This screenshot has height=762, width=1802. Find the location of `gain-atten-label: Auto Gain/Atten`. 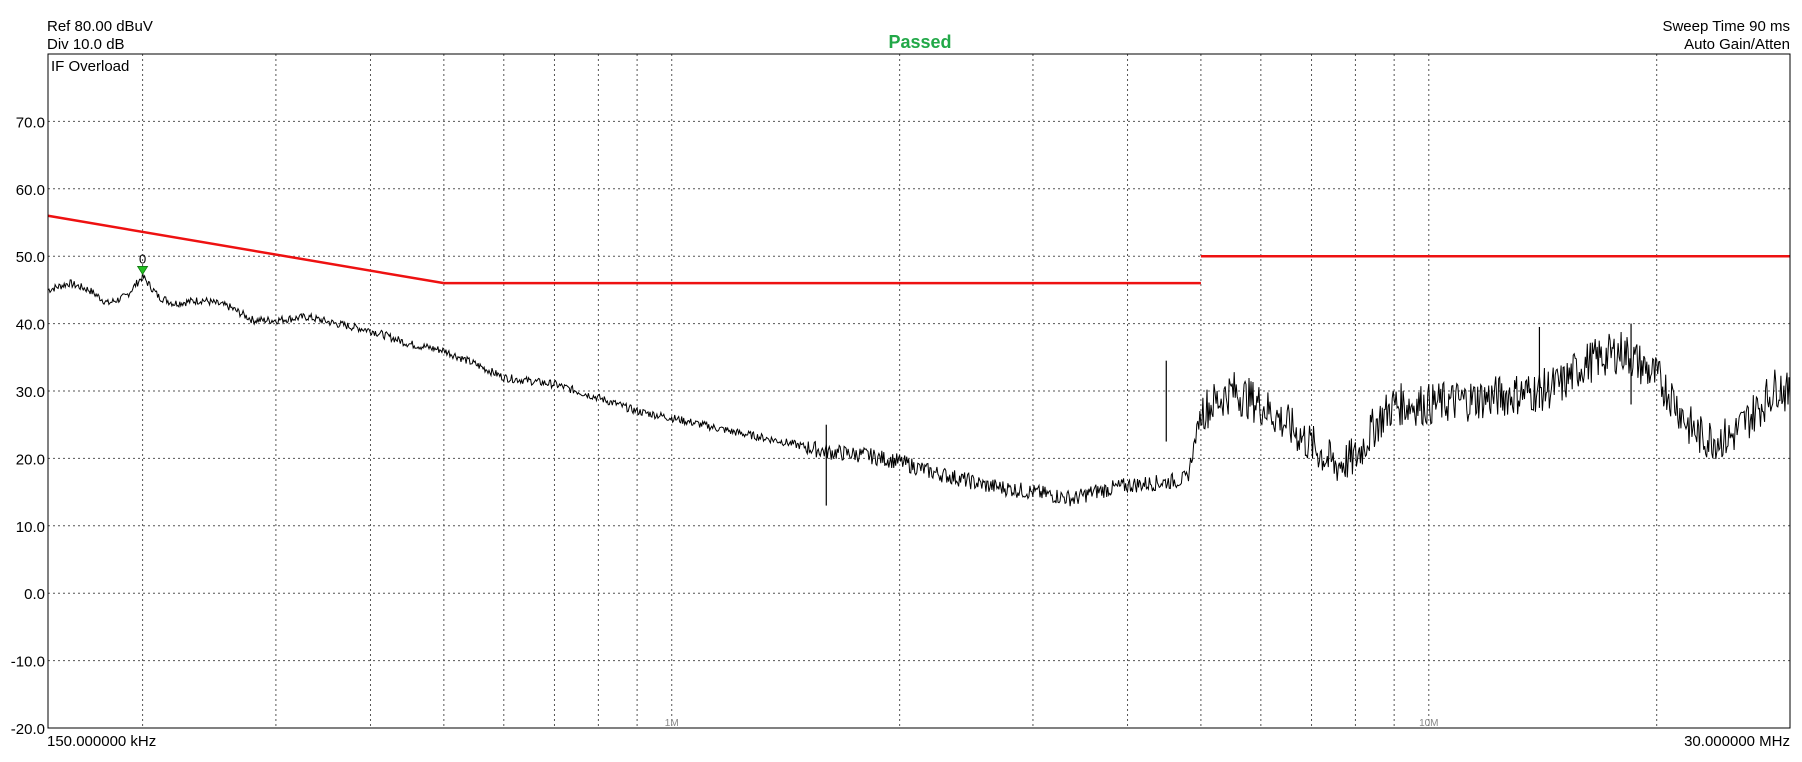

gain-atten-label: Auto Gain/Atten is located at coordinates (1737, 44).